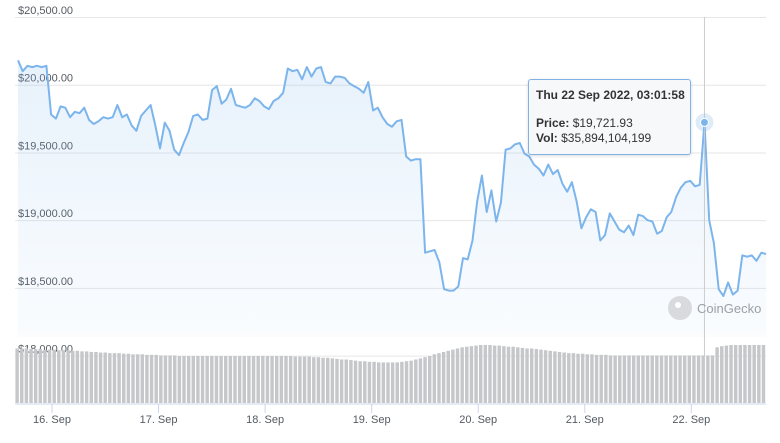 Image resolution: width=780 pixels, height=443 pixels. What do you see at coordinates (691, 420) in the screenshot?
I see `x-tick-label: 22. Sep` at bounding box center [691, 420].